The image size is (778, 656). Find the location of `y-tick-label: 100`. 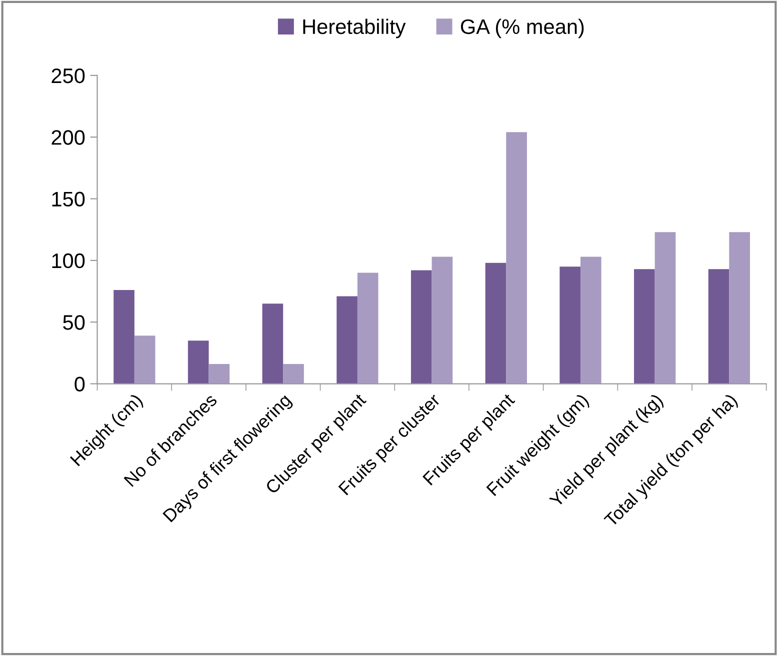

y-tick-label: 100 is located at coordinates (68, 260).